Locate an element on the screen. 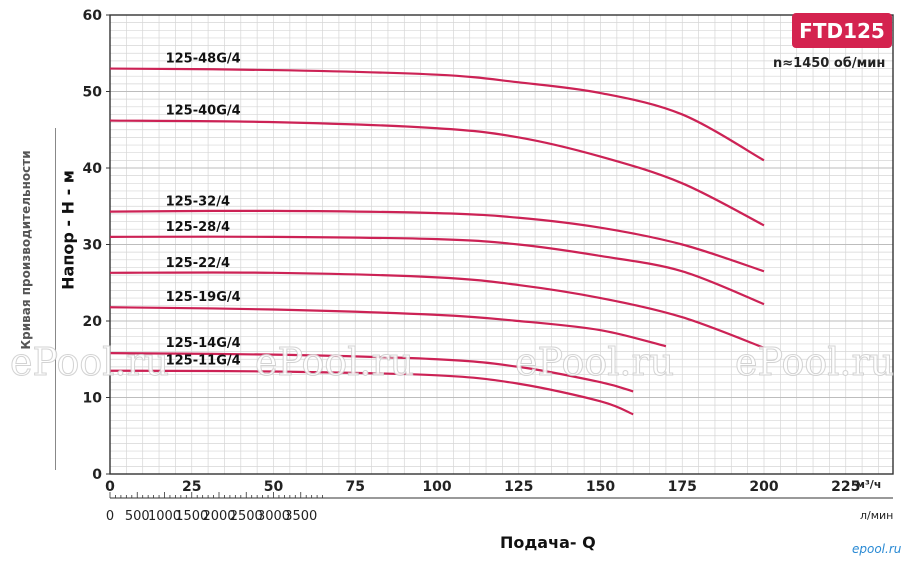 The width and height of the screenshot is (917, 561). y-tick-label: 60 is located at coordinates (93, 16).